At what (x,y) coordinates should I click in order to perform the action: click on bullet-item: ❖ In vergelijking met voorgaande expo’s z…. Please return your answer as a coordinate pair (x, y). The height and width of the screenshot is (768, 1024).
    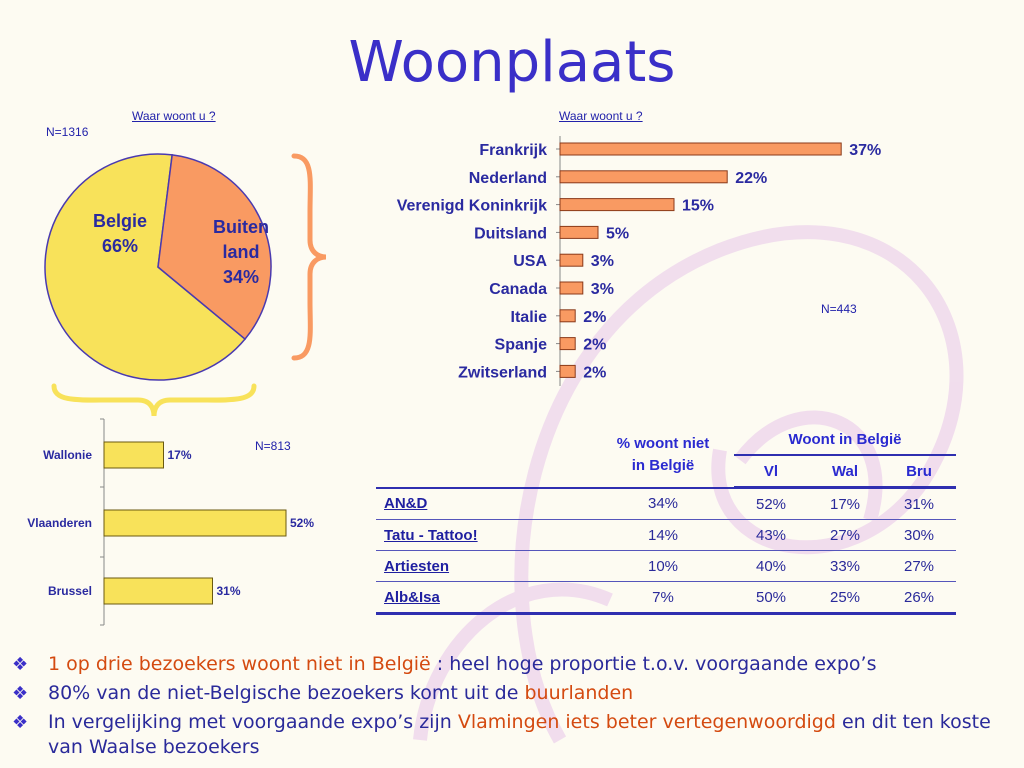
    Looking at the image, I should click on (514, 735).